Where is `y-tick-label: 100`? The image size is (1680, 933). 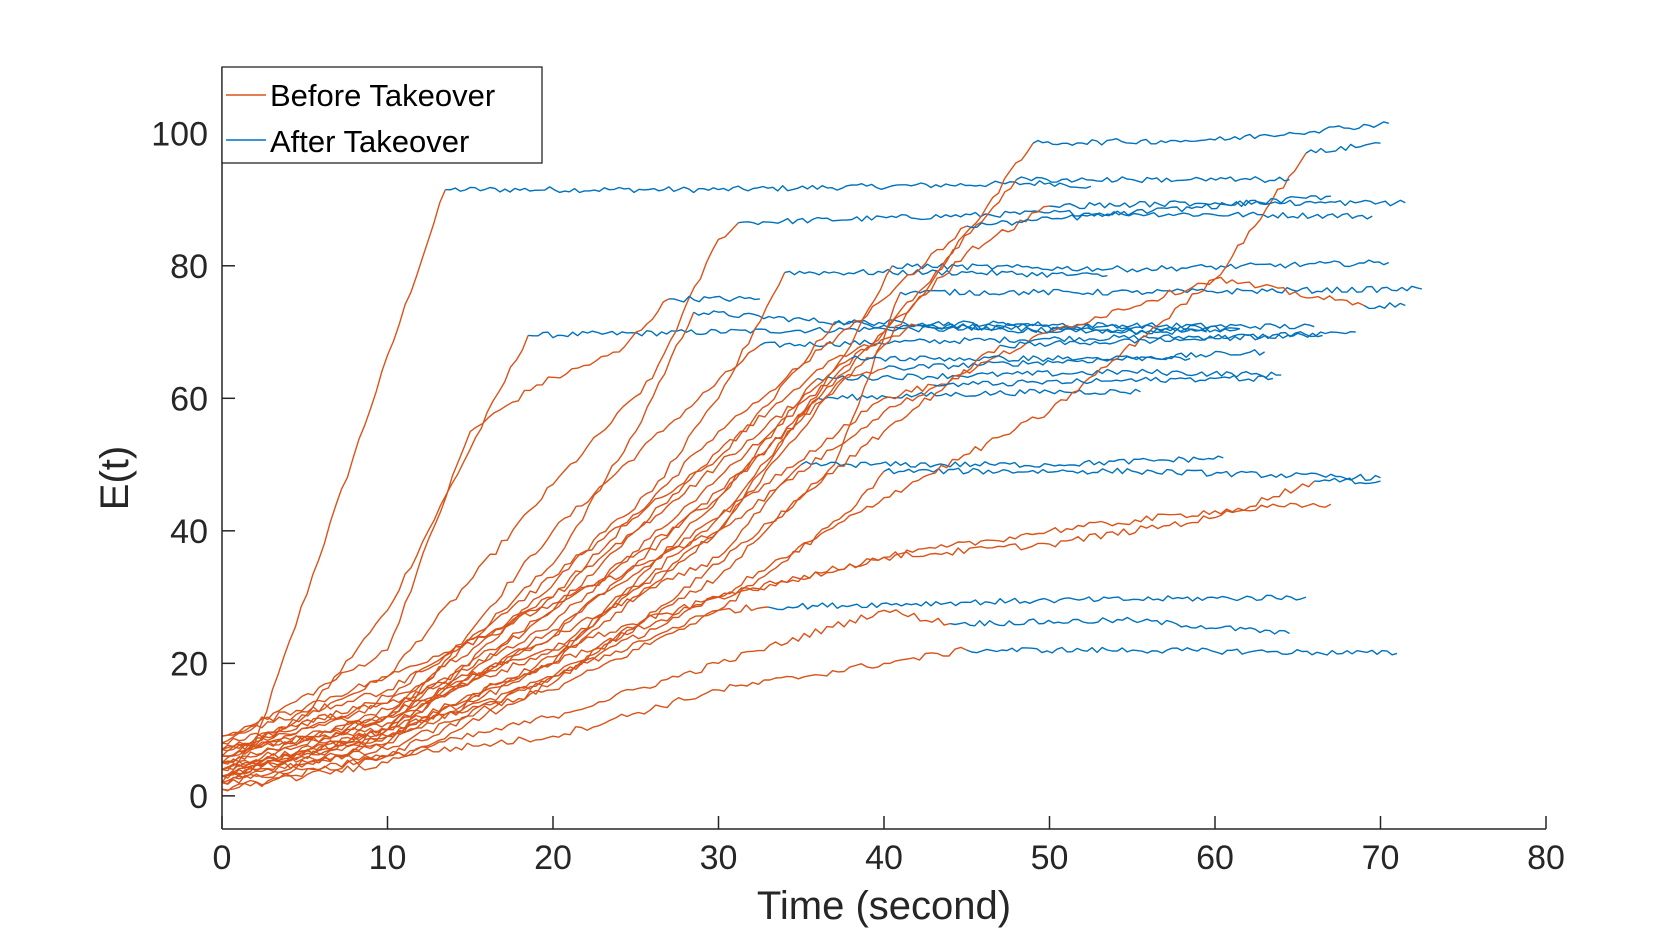 y-tick-label: 100 is located at coordinates (179, 134).